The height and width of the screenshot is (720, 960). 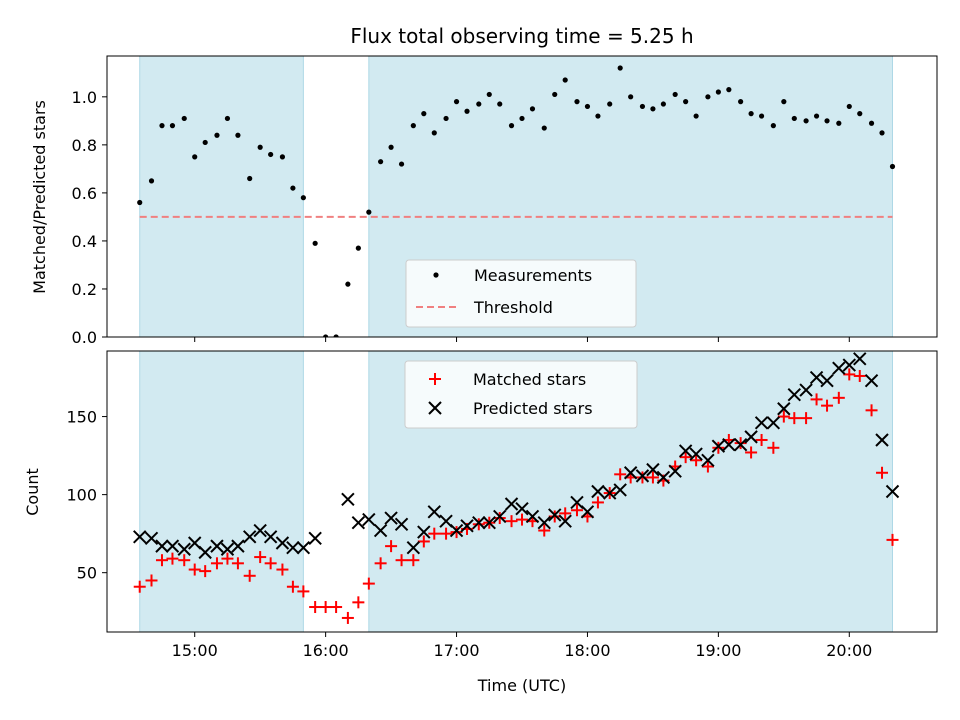 I want to click on legend-matched-label: Matched stars, so click(x=529, y=379).